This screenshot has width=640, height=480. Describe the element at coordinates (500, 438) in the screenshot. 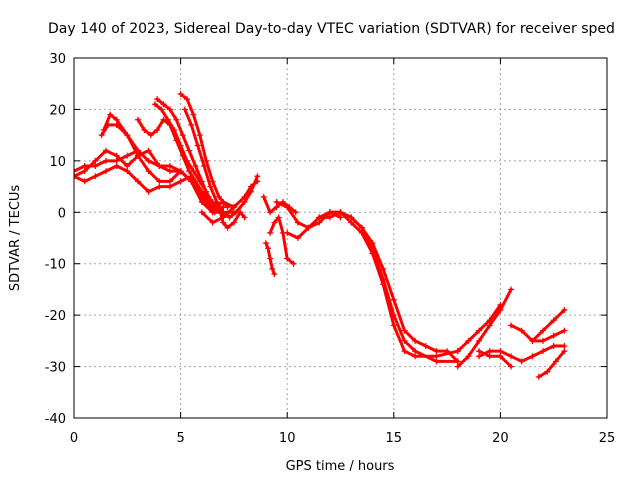

I see `x-tick-label: 20` at that location.